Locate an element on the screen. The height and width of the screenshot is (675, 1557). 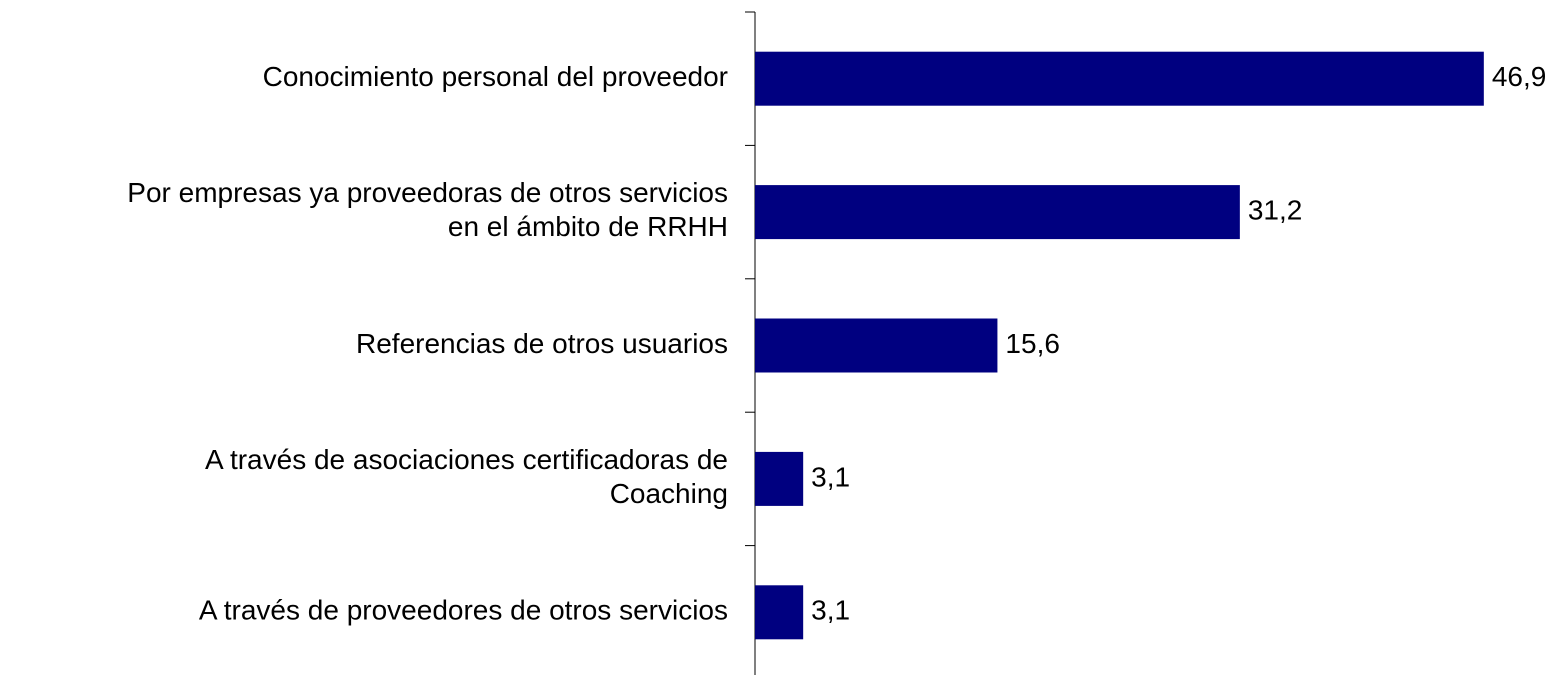
category-label: Referencias de otros usuarios is located at coordinates (542, 343).